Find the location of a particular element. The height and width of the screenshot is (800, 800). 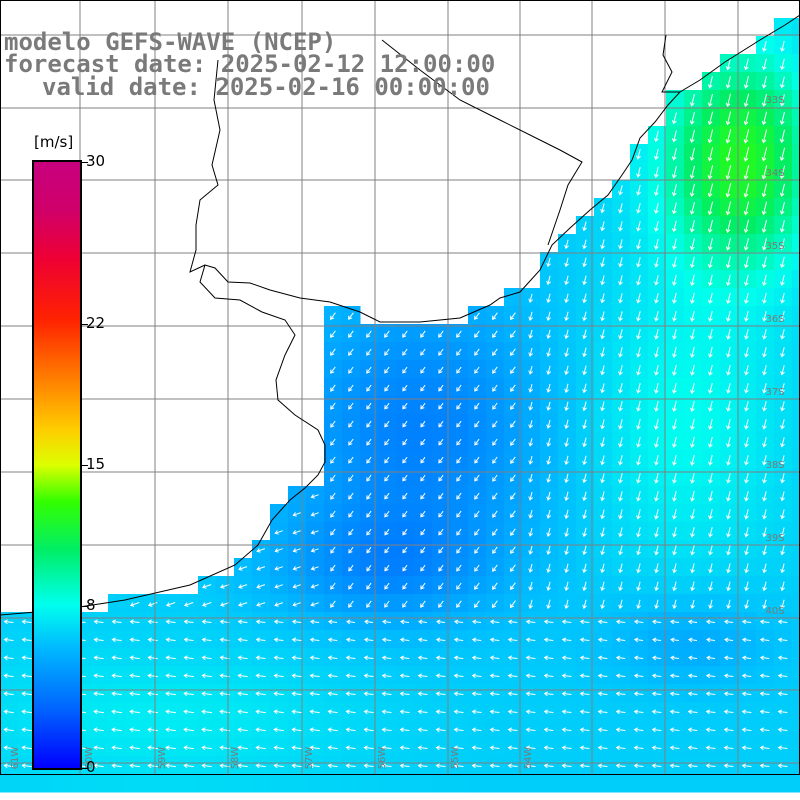

colorbar-tick is located at coordinates (84, 465).